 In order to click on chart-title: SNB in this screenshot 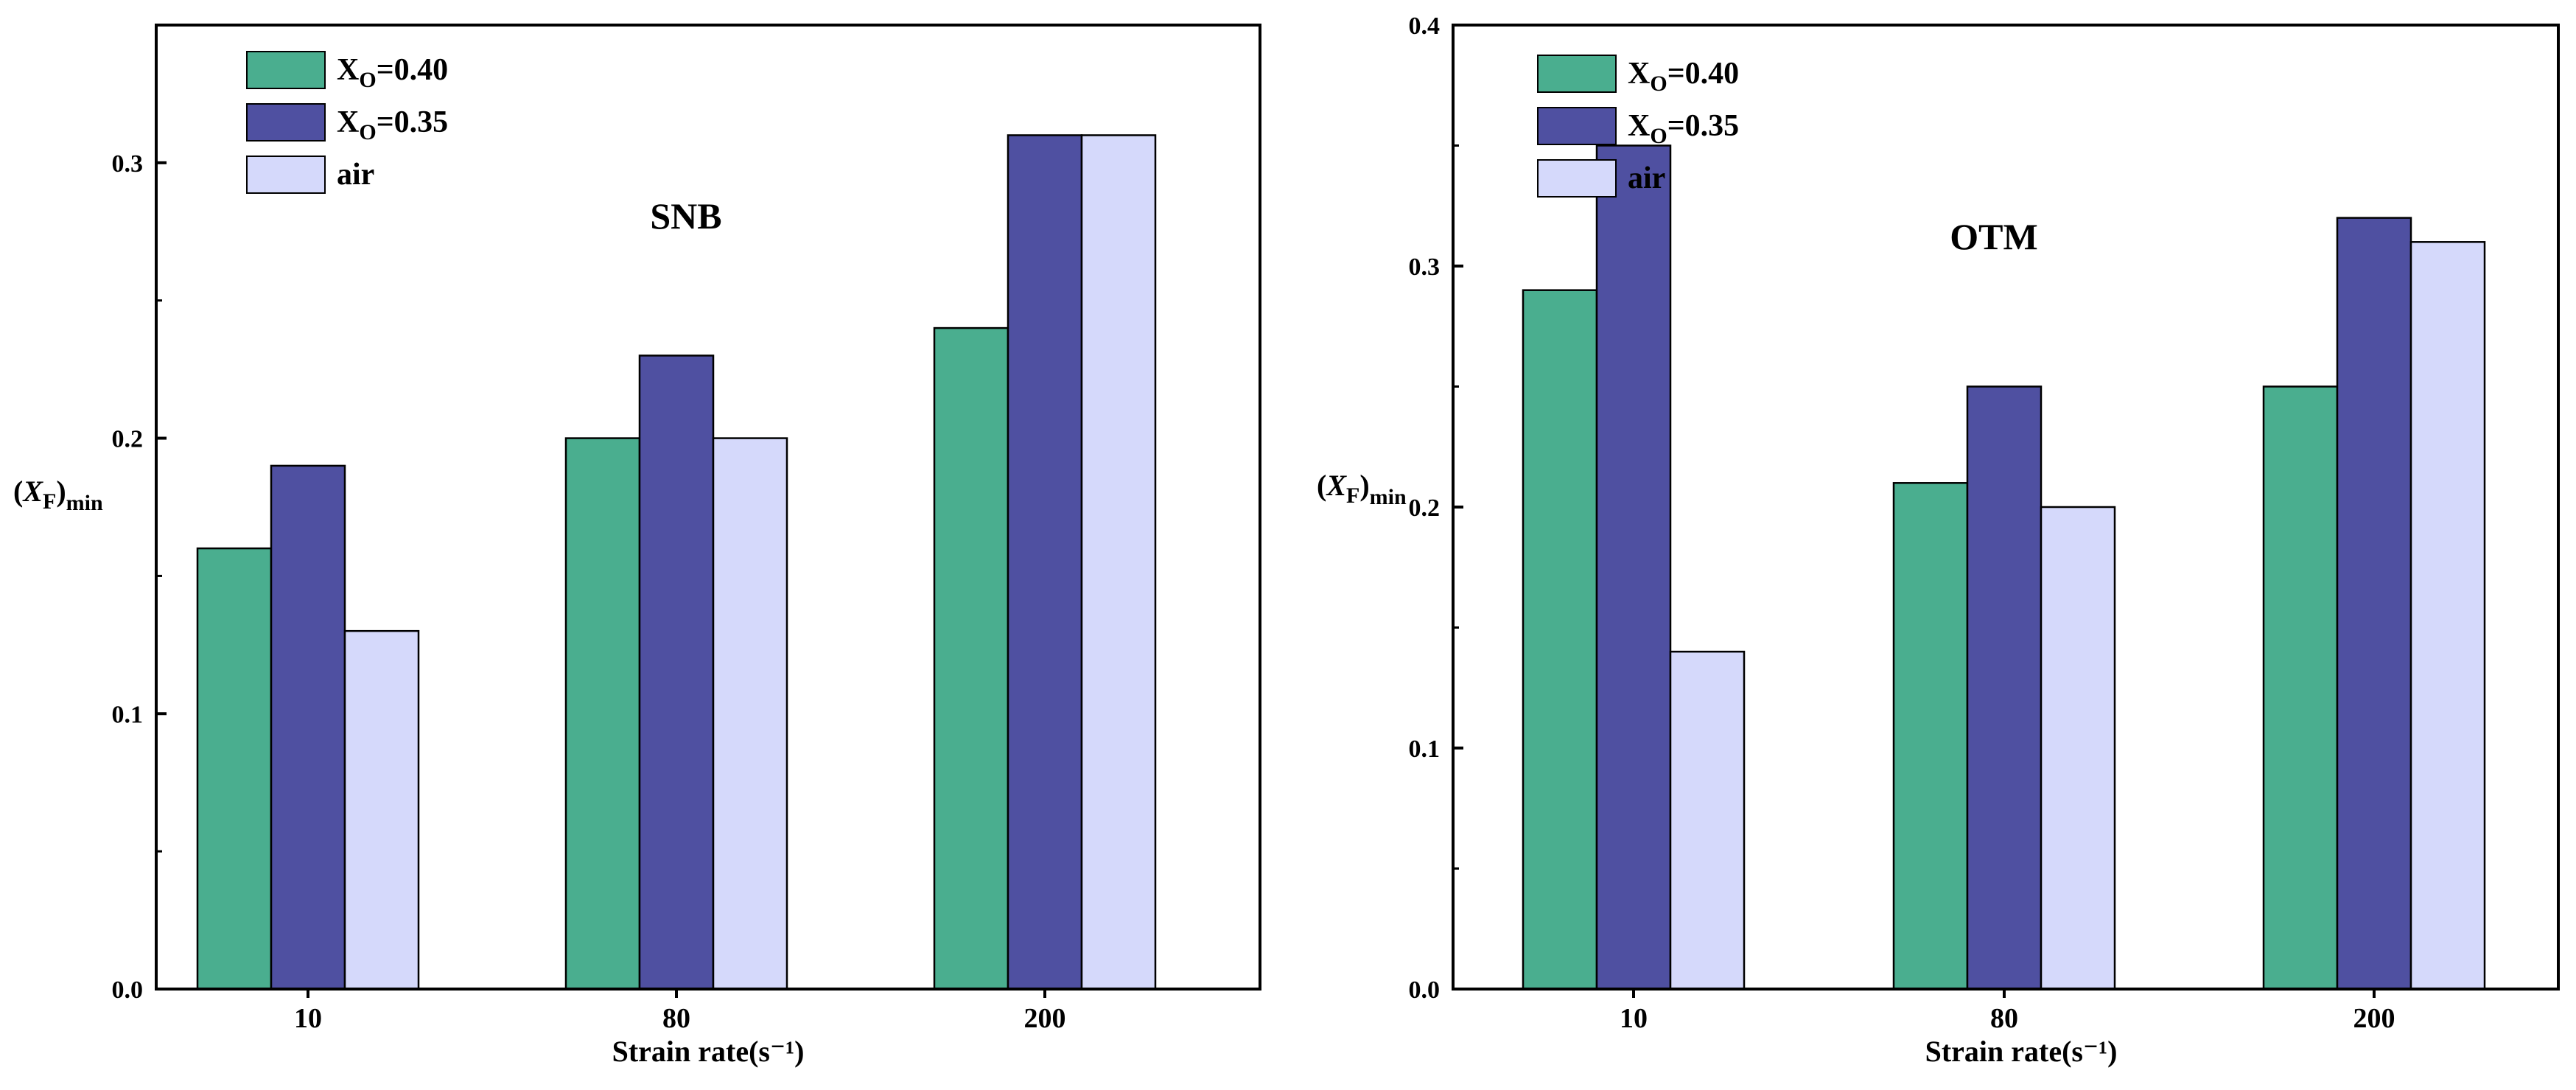, I will do `click(685, 216)`.